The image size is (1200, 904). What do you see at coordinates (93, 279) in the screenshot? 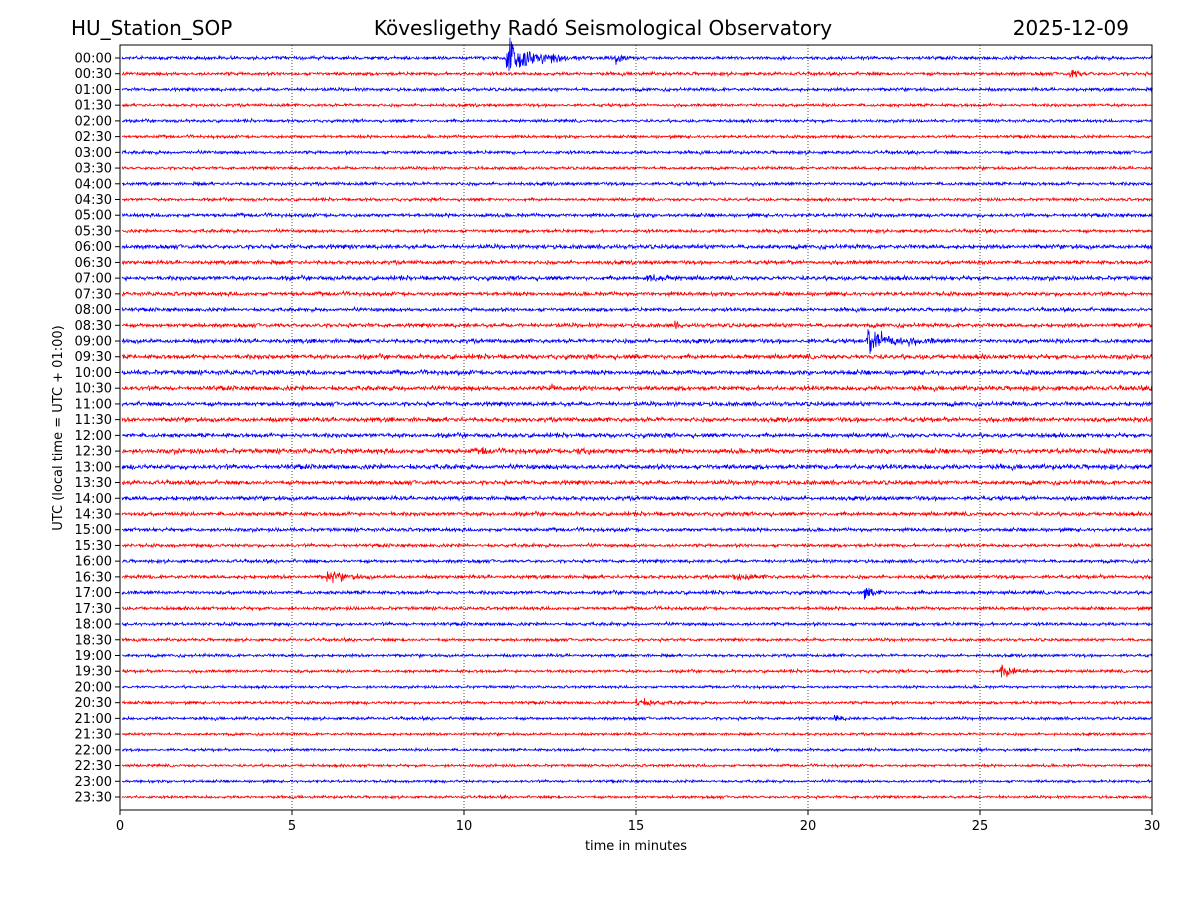
I see `row-label: 07:00` at bounding box center [93, 279].